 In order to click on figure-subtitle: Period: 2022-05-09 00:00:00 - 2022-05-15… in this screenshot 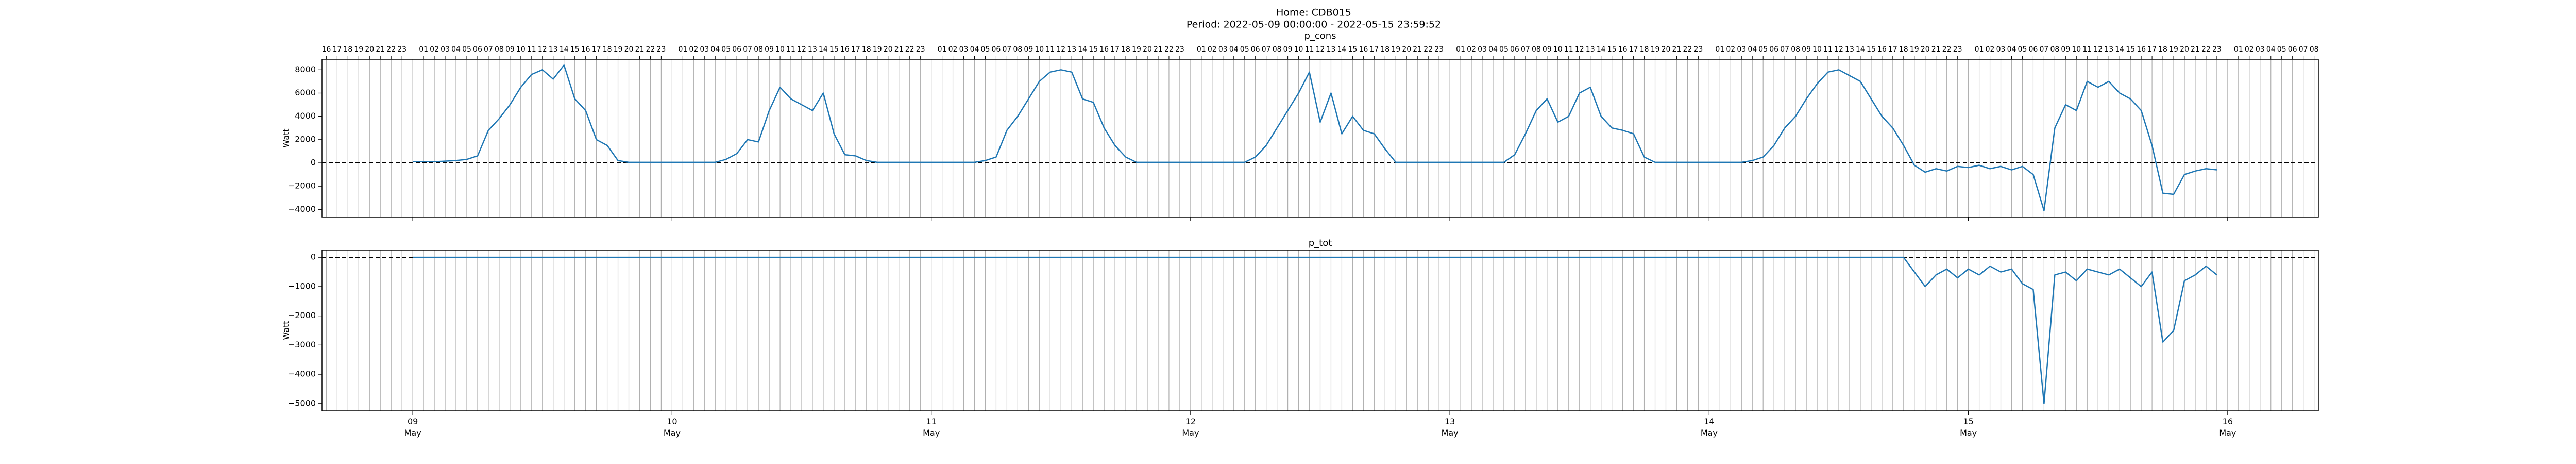, I will do `click(1314, 24)`.